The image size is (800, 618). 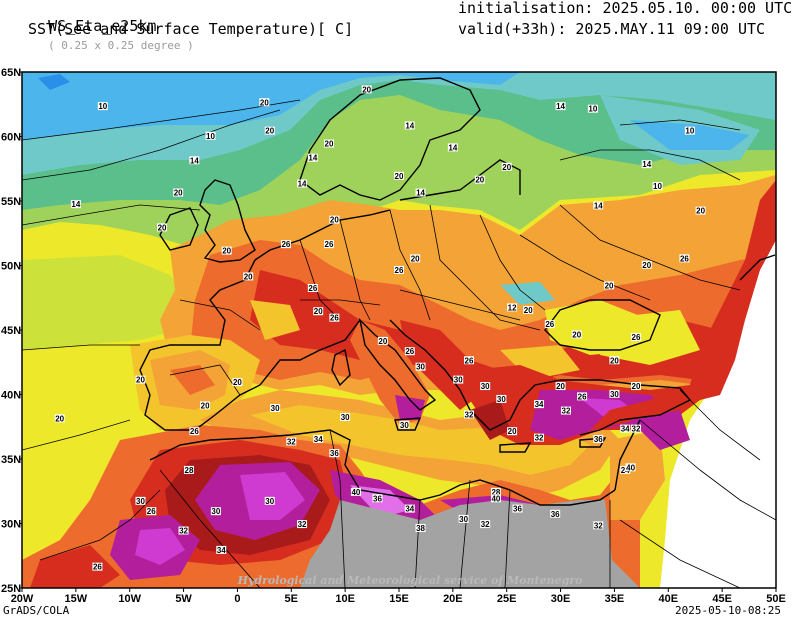 I want to click on contour-label: 28, so click(x=495, y=492).